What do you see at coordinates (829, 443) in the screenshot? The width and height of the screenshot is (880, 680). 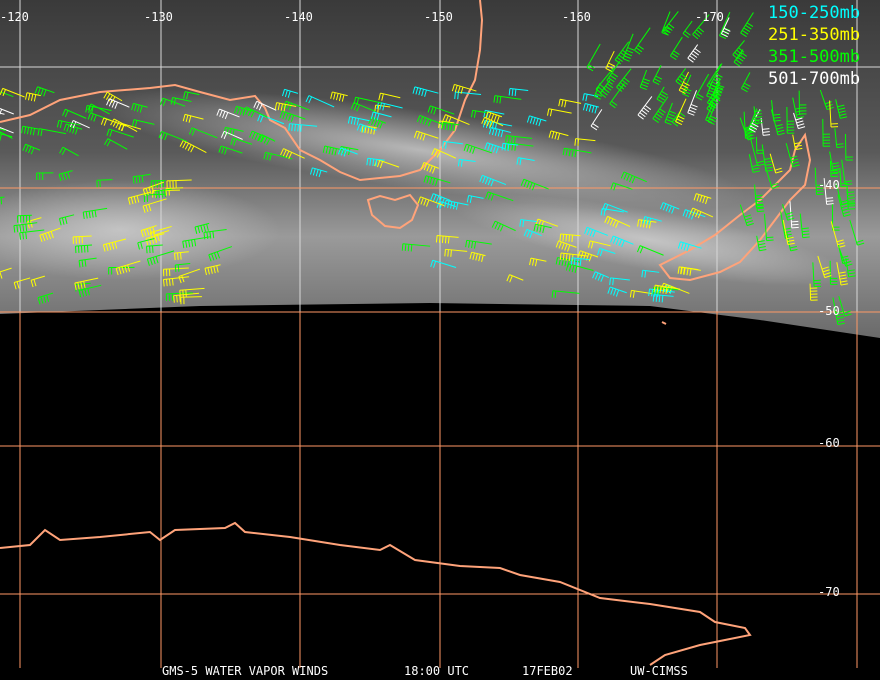 I see `lat-label: -60` at bounding box center [829, 443].